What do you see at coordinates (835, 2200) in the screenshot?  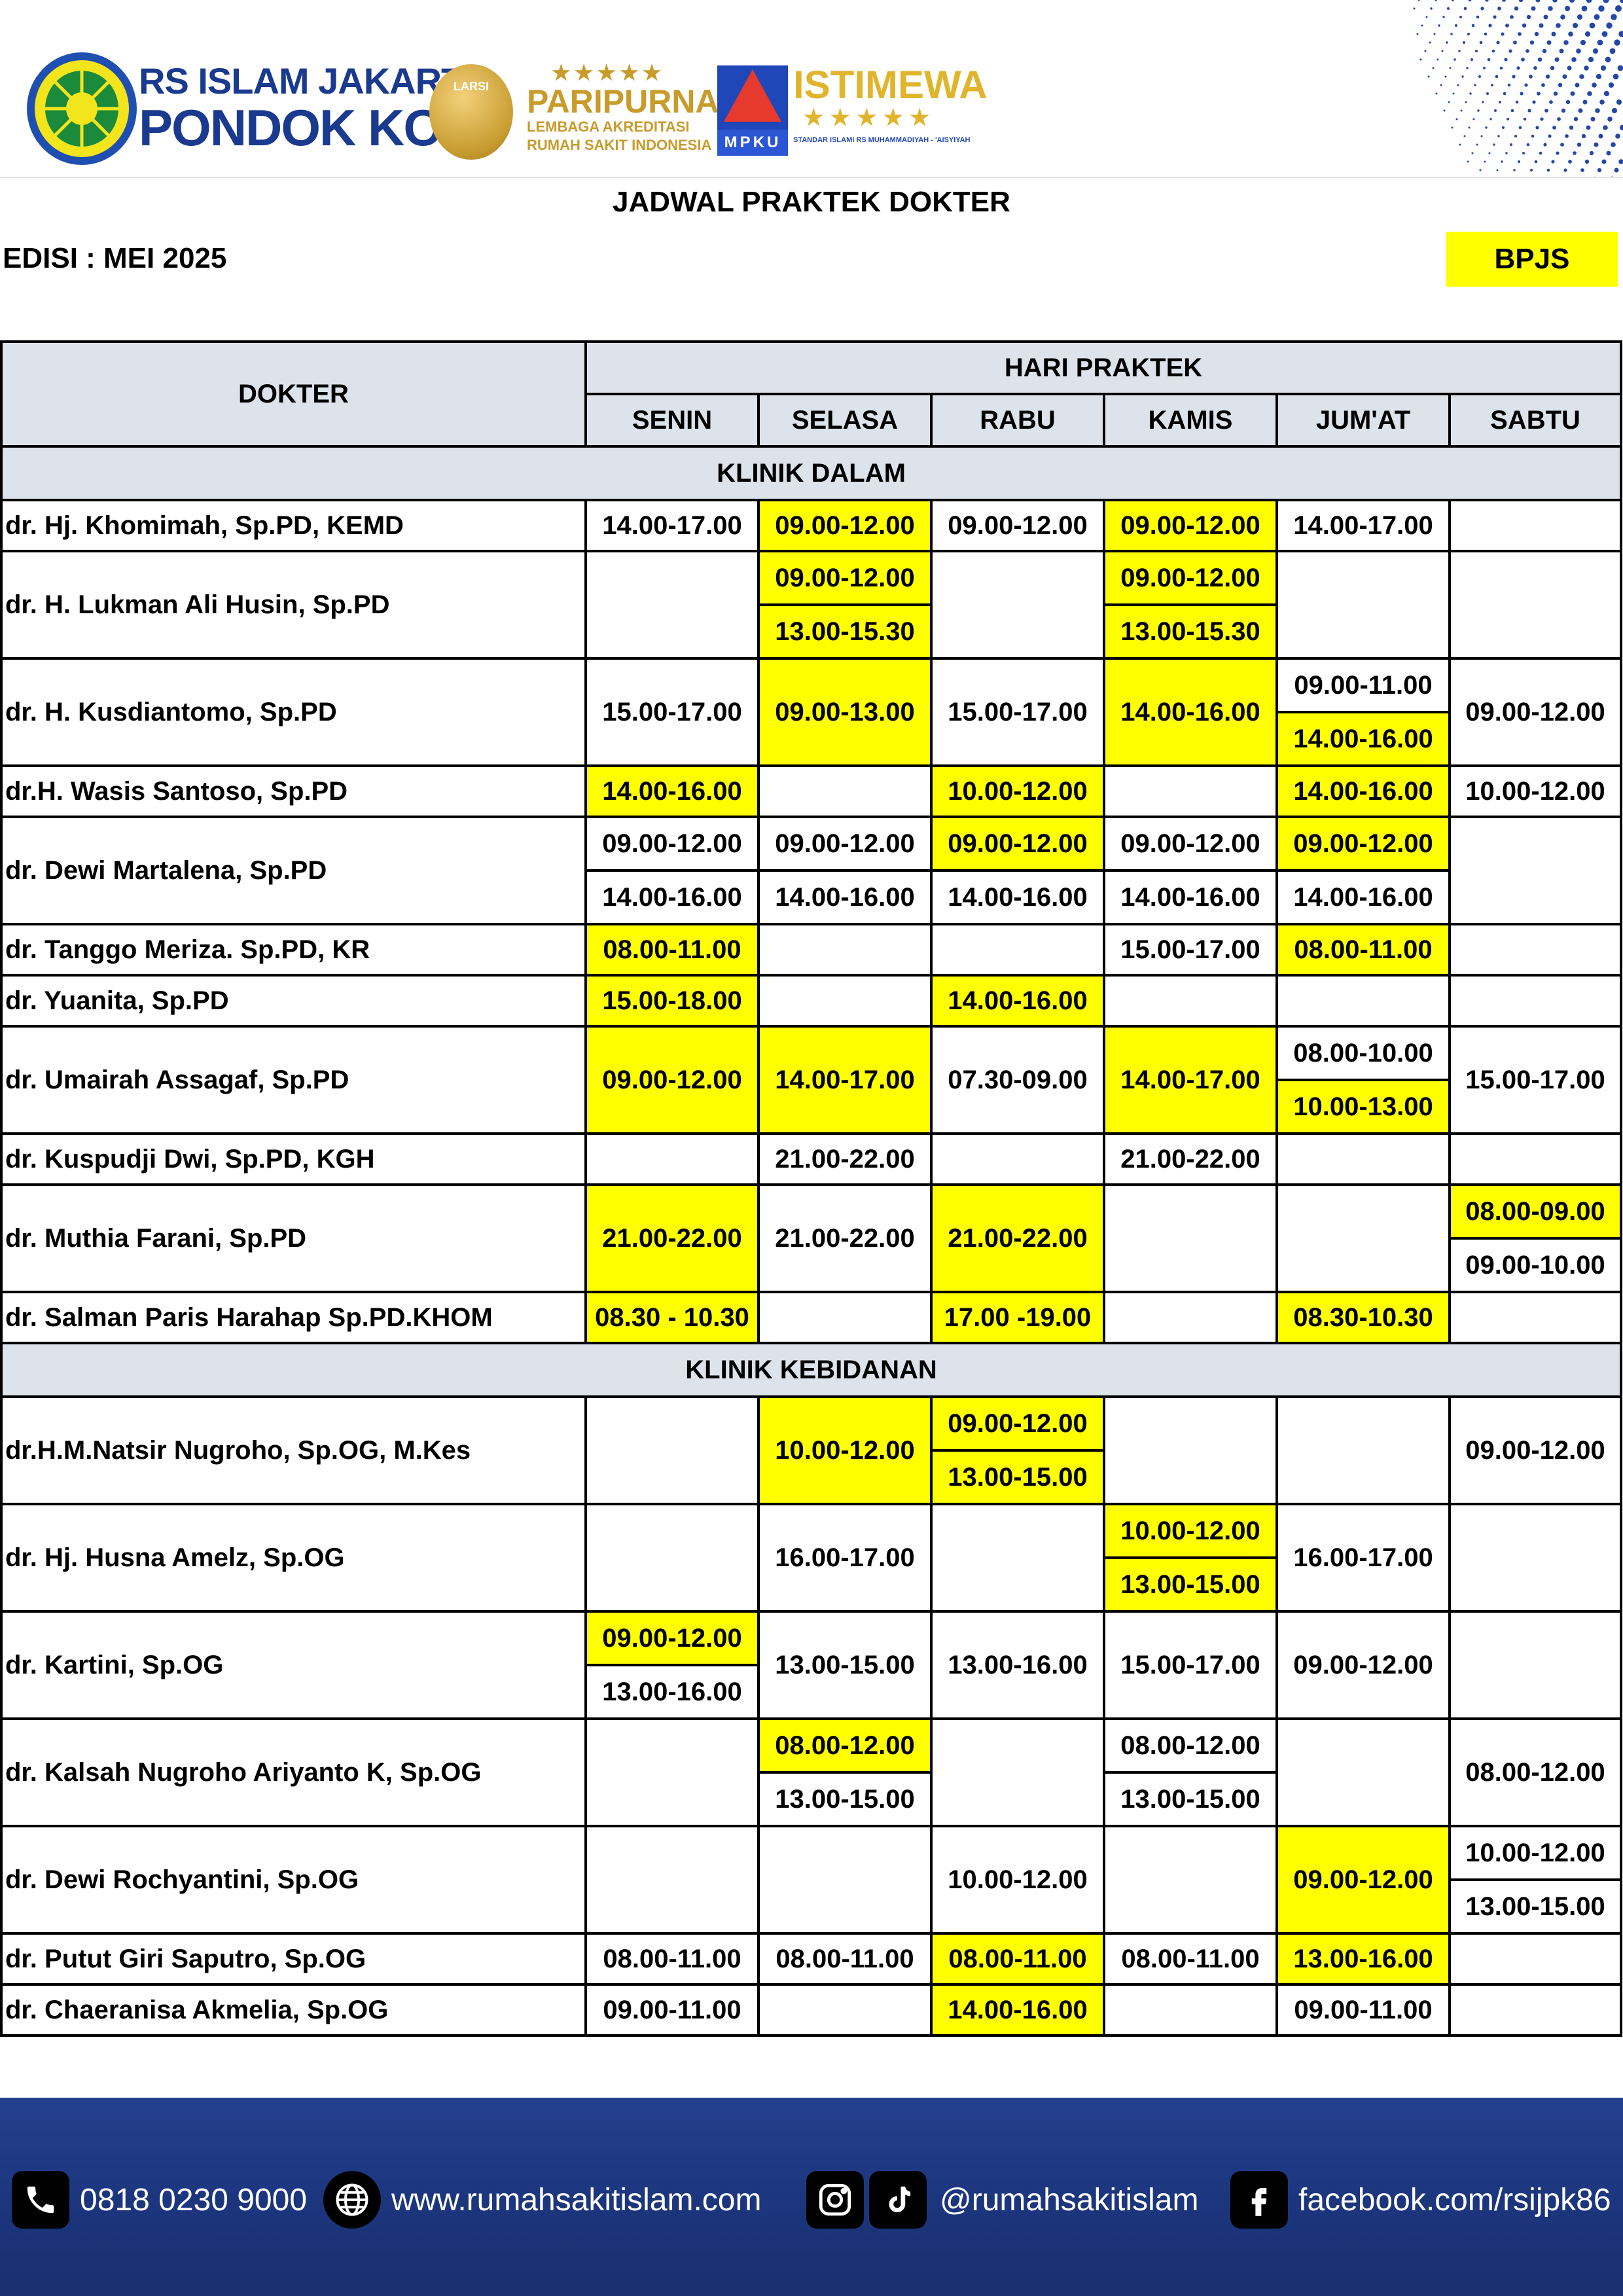 I see `instagram-icon` at bounding box center [835, 2200].